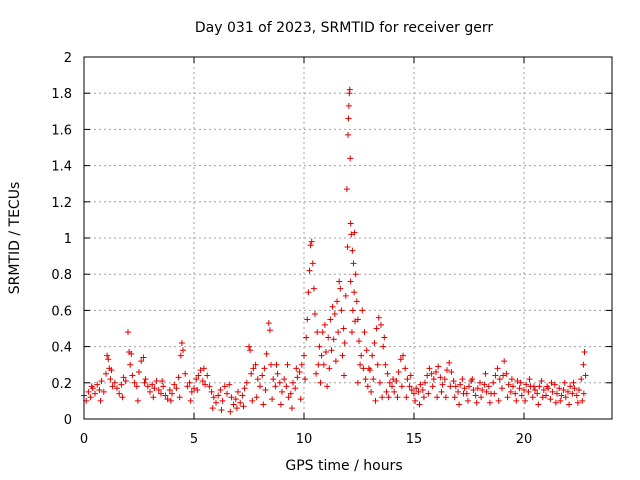 The height and width of the screenshot is (480, 640). I want to click on y-tick-label: 0.2, so click(61, 384).